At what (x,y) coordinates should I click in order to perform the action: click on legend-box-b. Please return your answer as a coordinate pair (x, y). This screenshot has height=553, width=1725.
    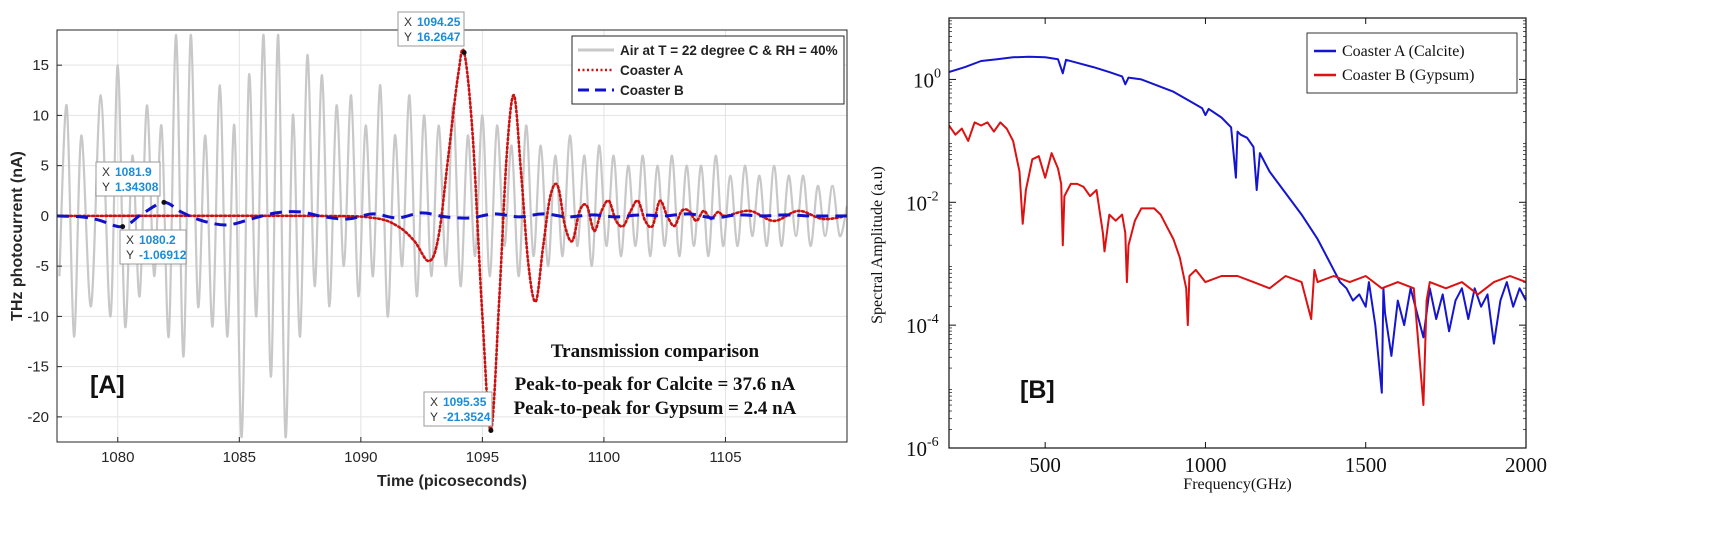
    Looking at the image, I should click on (1412, 63).